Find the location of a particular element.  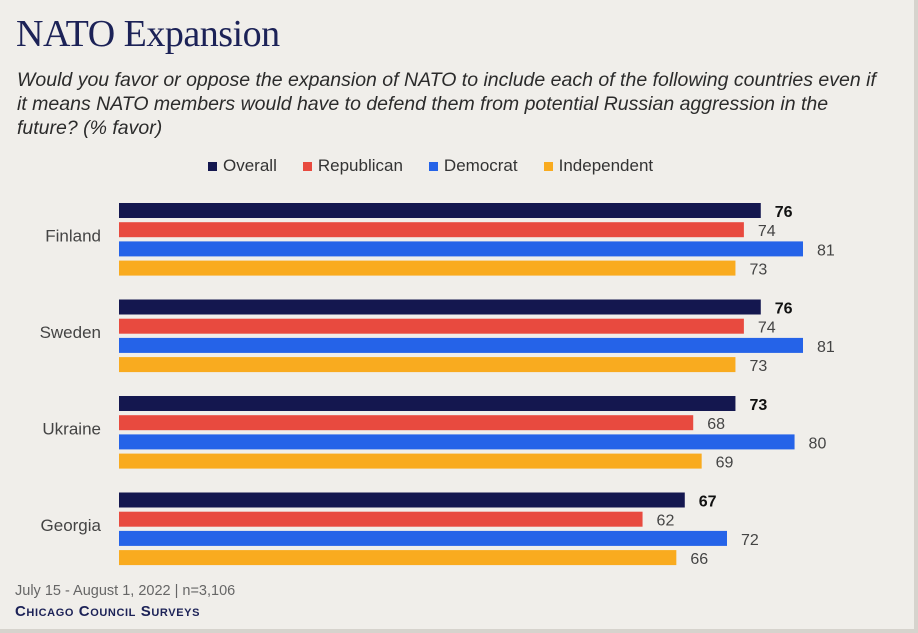

legend-swatch-democrat is located at coordinates (433, 166).